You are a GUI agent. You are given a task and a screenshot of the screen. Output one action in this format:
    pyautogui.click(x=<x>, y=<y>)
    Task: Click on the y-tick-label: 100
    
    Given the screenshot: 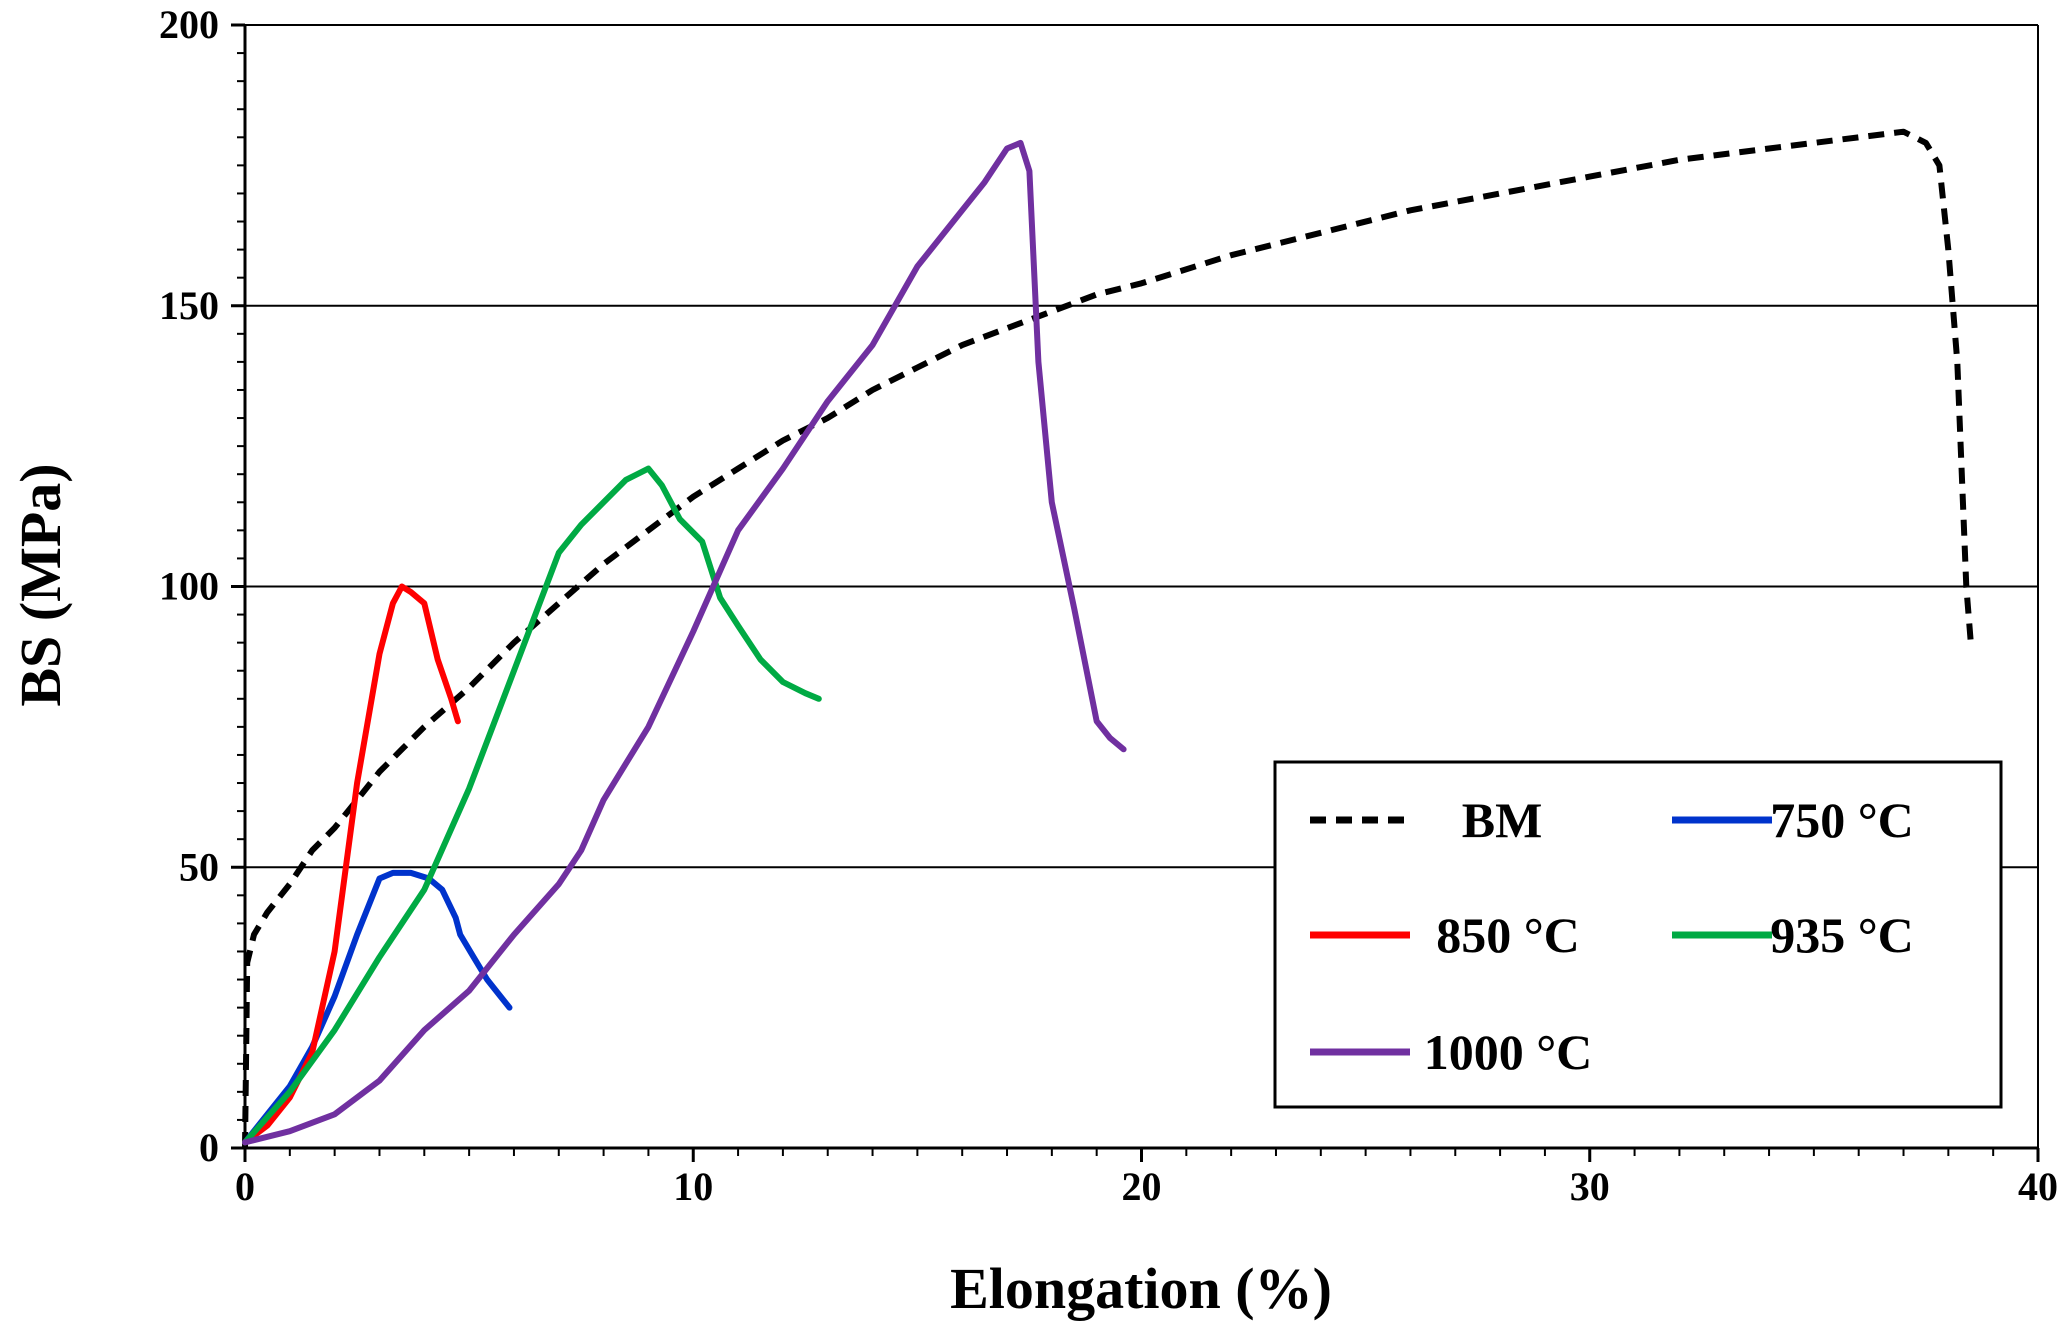 What is the action you would take?
    pyautogui.click(x=189, y=586)
    